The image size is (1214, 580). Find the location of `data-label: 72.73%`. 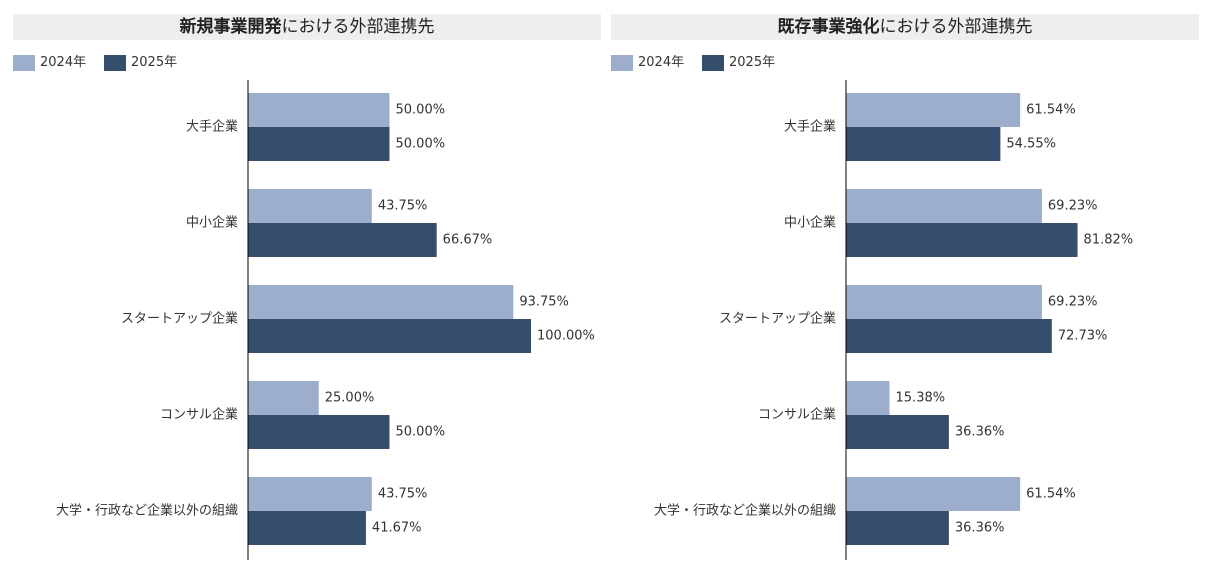

data-label: 72.73% is located at coordinates (1083, 336).